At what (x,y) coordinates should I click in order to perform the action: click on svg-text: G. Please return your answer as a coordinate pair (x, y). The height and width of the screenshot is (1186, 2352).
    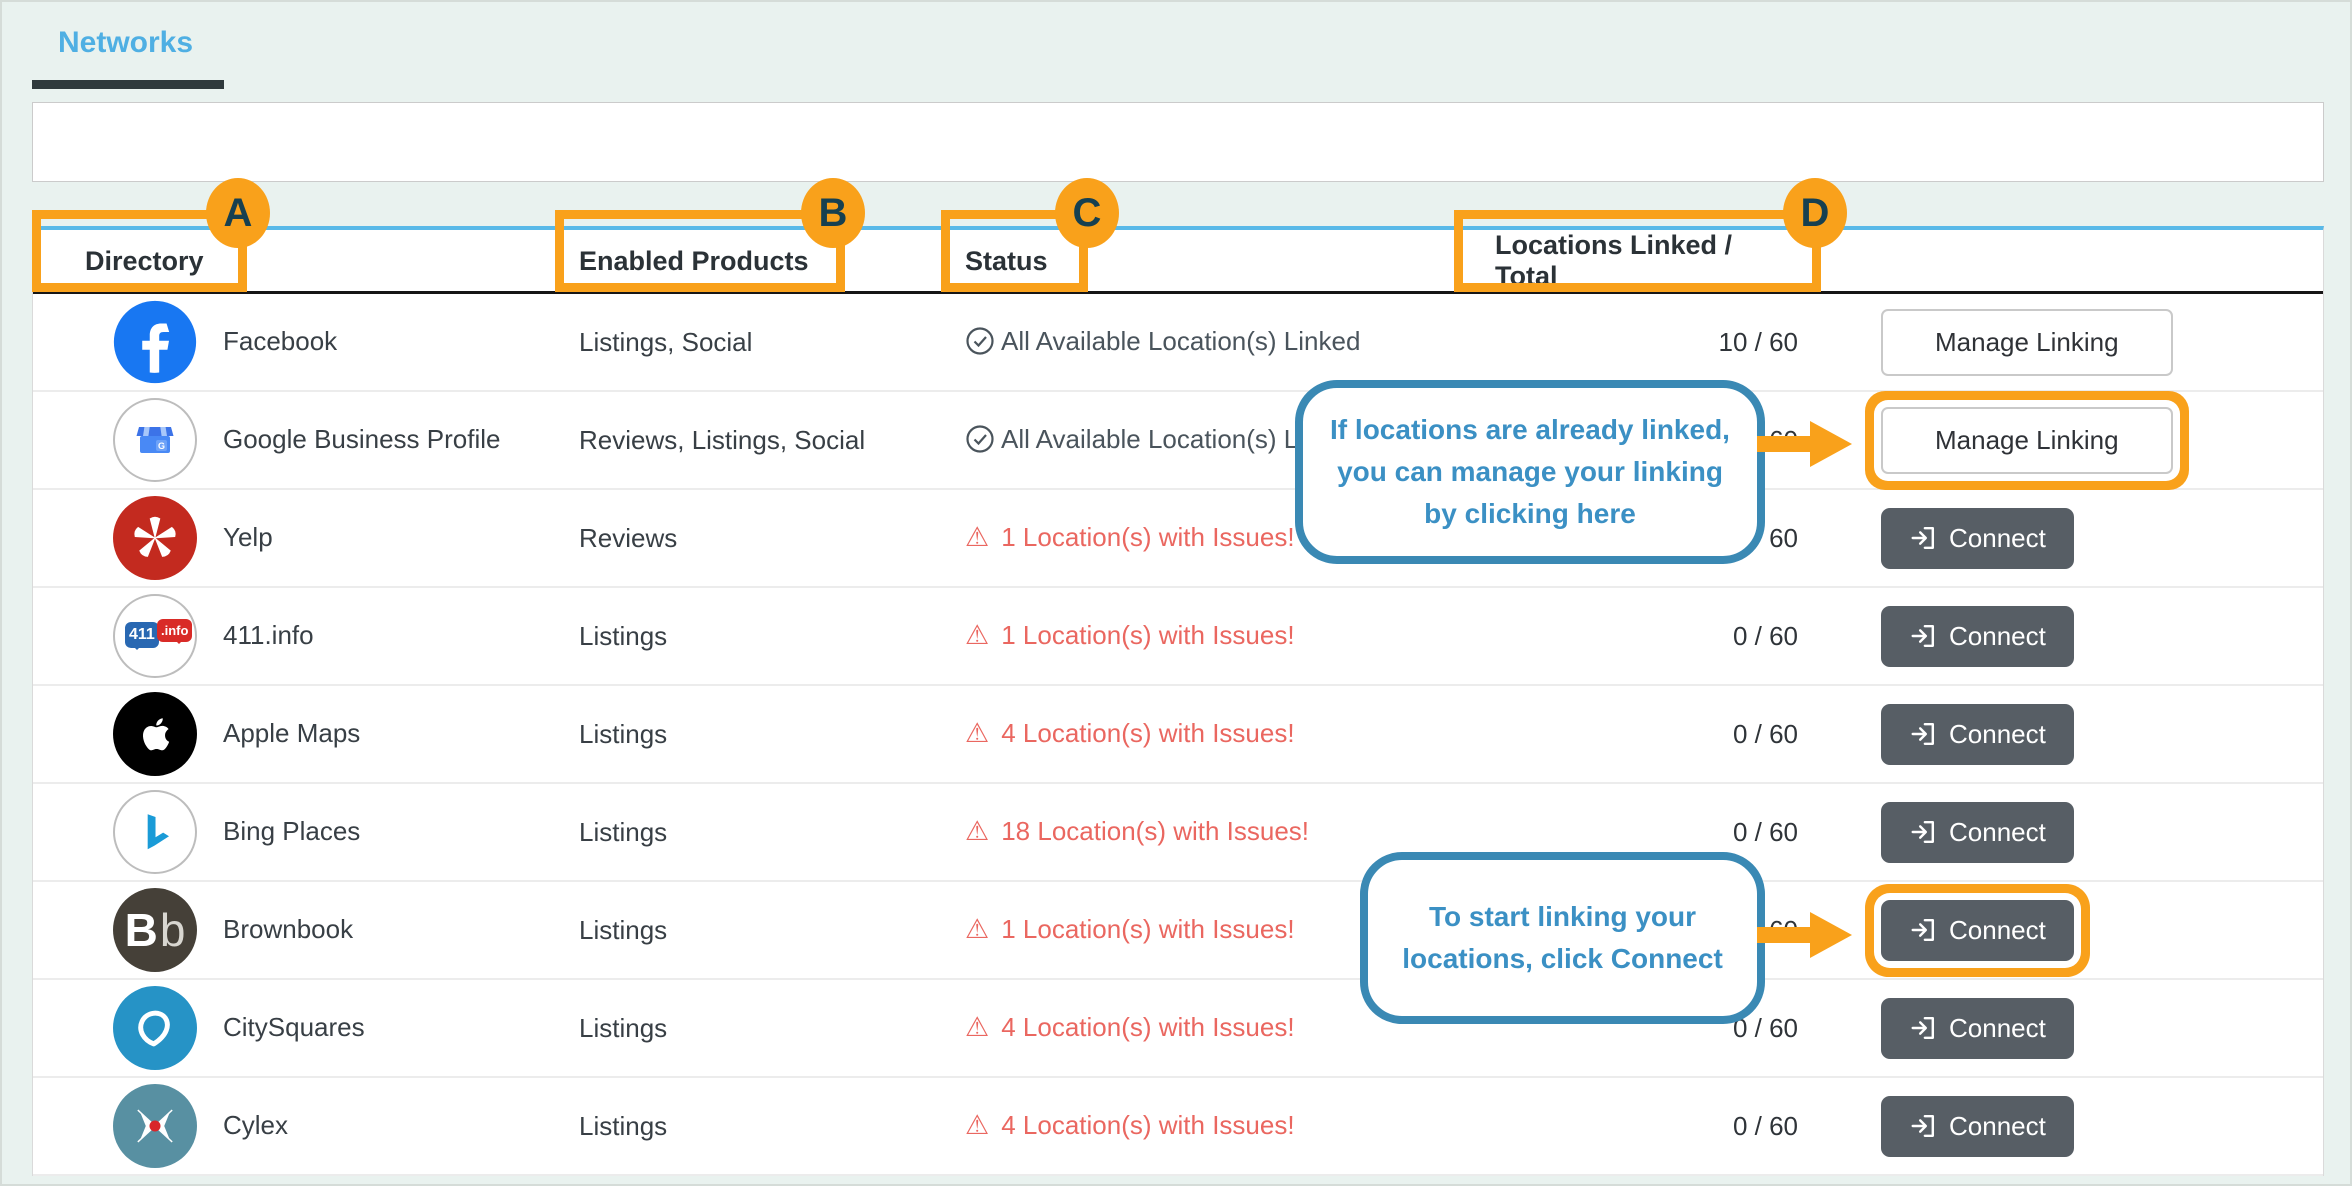
    Looking at the image, I should click on (161, 446).